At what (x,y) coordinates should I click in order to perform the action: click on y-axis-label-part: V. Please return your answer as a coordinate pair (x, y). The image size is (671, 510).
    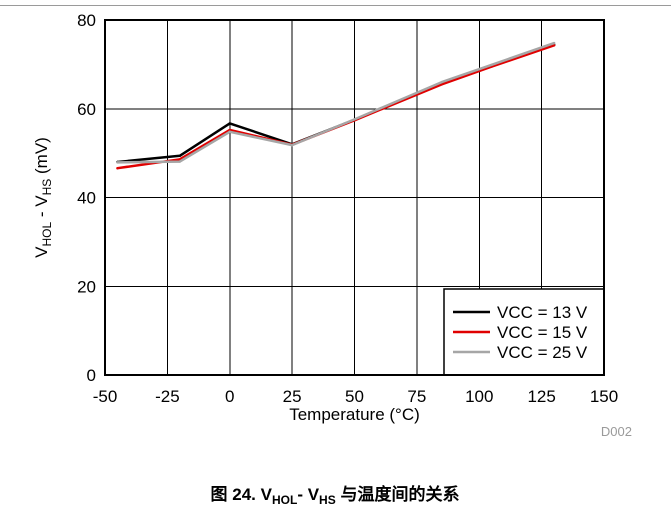
    Looking at the image, I should click on (41, 252).